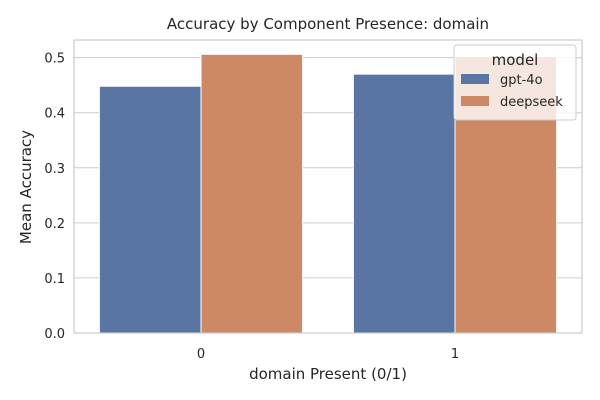 The width and height of the screenshot is (600, 400). Describe the element at coordinates (54, 334) in the screenshot. I see `y-tick-label: 0.0` at that location.